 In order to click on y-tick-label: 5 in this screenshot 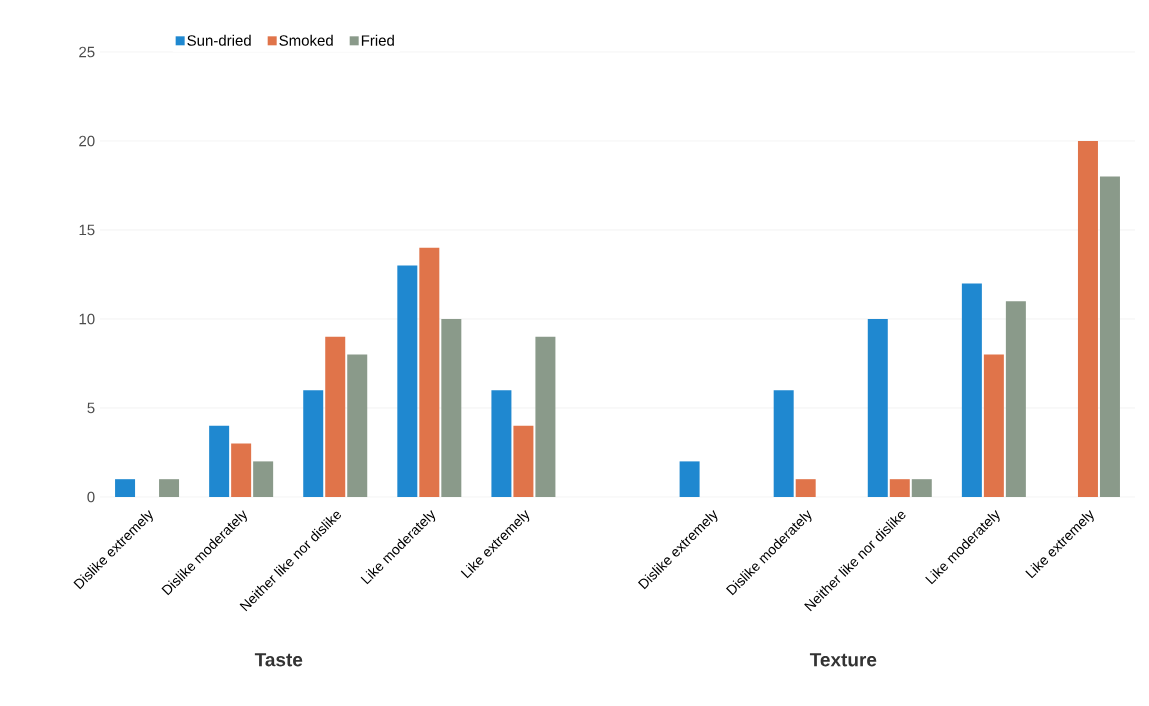, I will do `click(91, 408)`.